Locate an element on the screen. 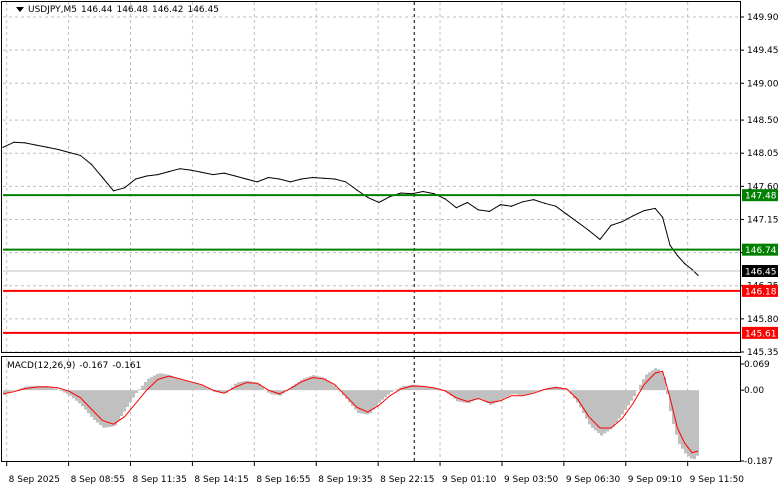  dropdown-triangle-icon is located at coordinates (20, 9).